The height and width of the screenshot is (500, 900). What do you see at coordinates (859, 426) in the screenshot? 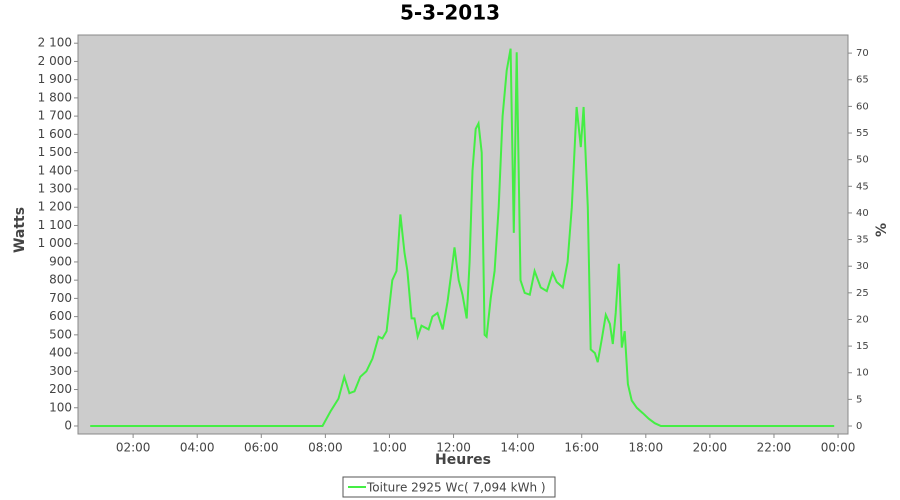
I see `y2-tick-label: 0` at bounding box center [859, 426].